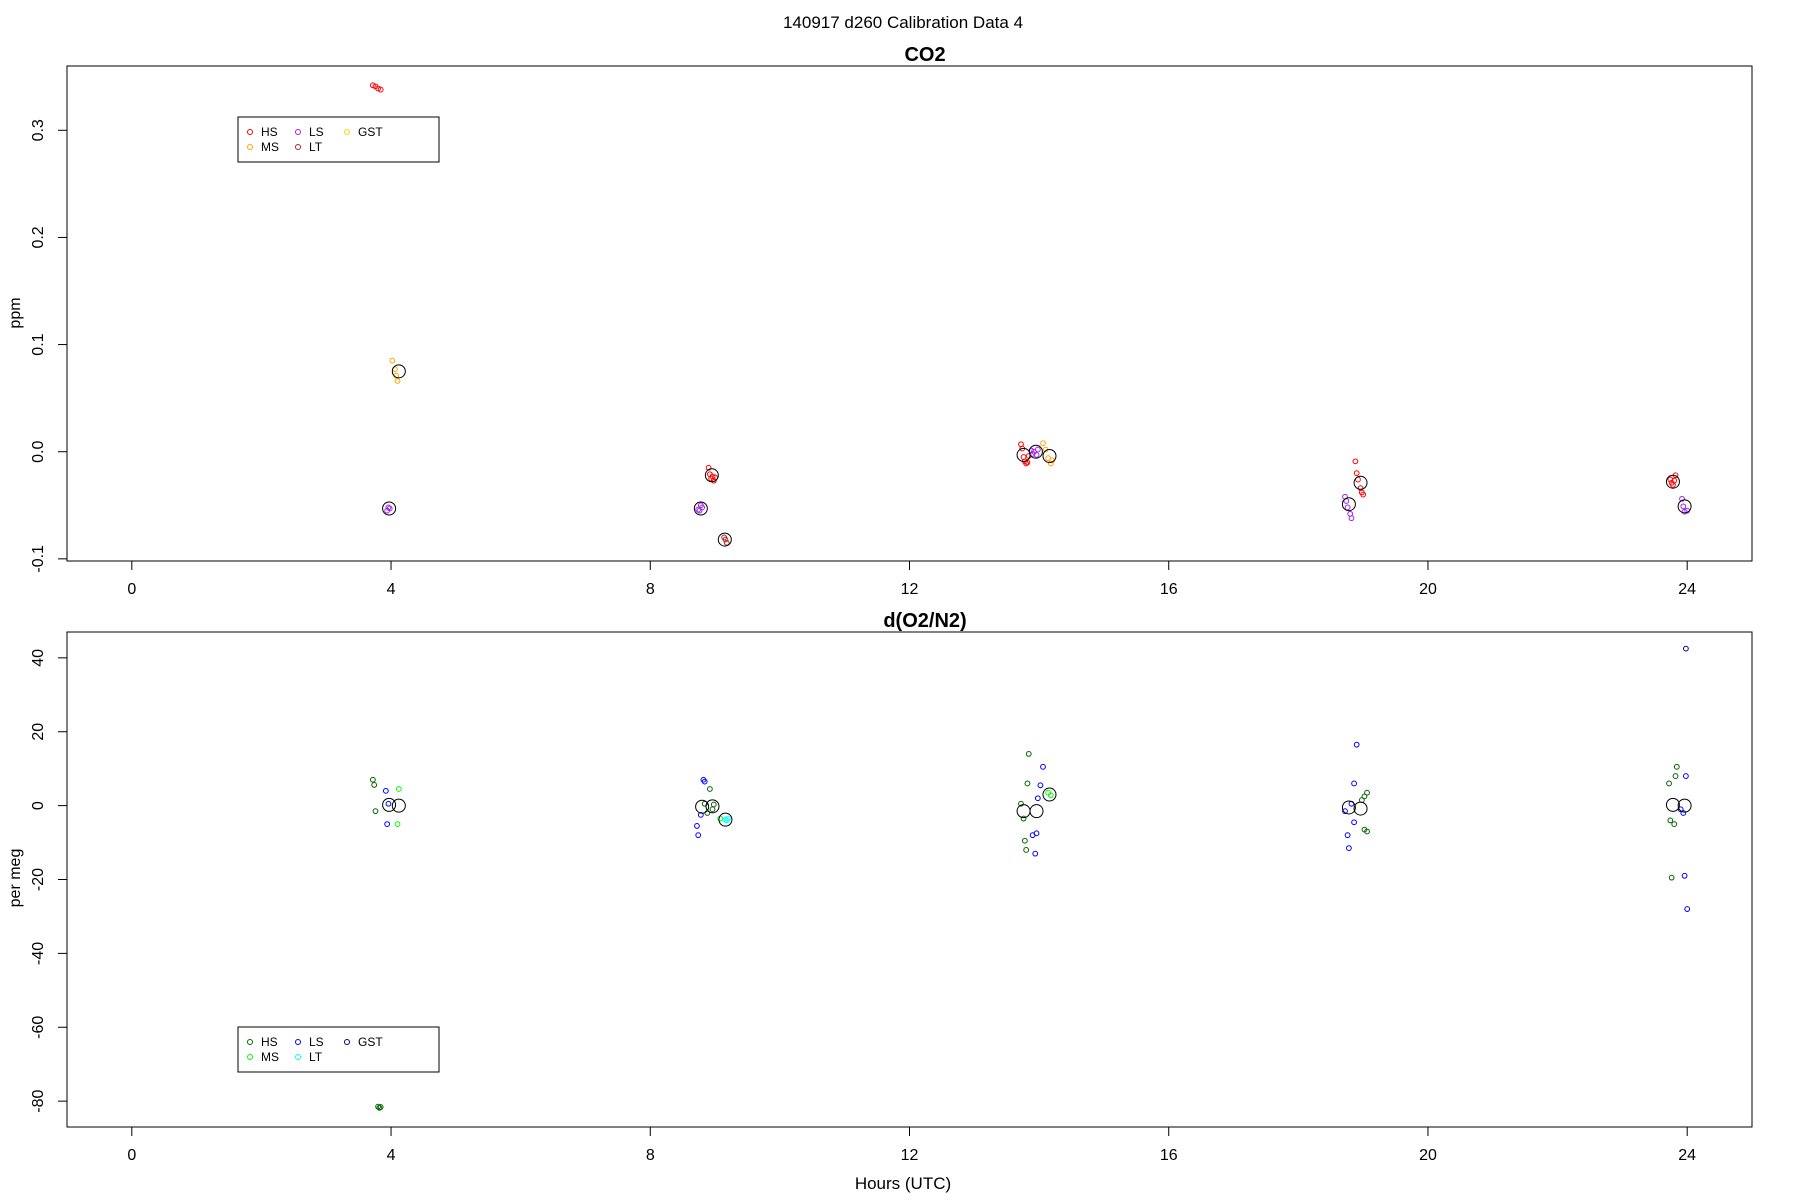 This screenshot has width=1800, height=1200. What do you see at coordinates (316, 132) in the screenshot?
I see `legend-label: LS` at bounding box center [316, 132].